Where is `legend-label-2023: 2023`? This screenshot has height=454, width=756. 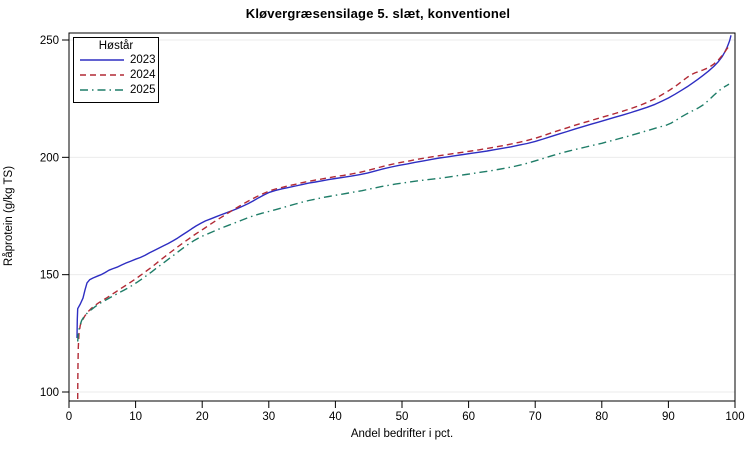
legend-label-2023: 2023 is located at coordinates (143, 59).